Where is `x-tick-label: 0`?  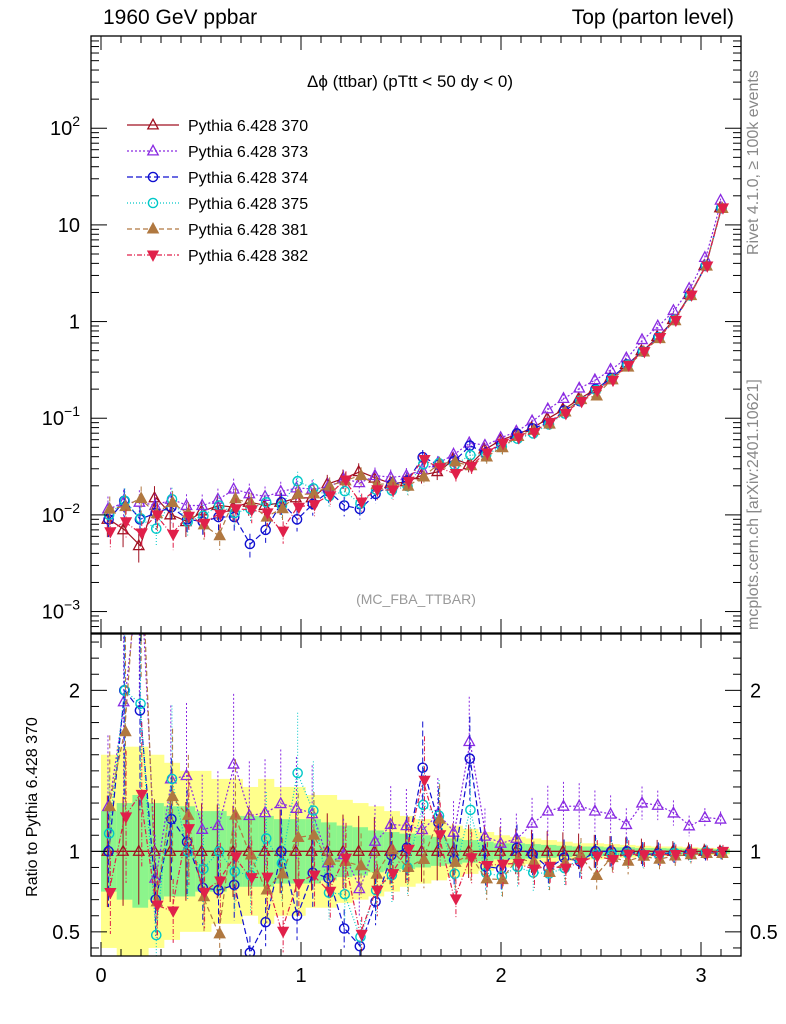 x-tick-label: 0 is located at coordinates (100, 976).